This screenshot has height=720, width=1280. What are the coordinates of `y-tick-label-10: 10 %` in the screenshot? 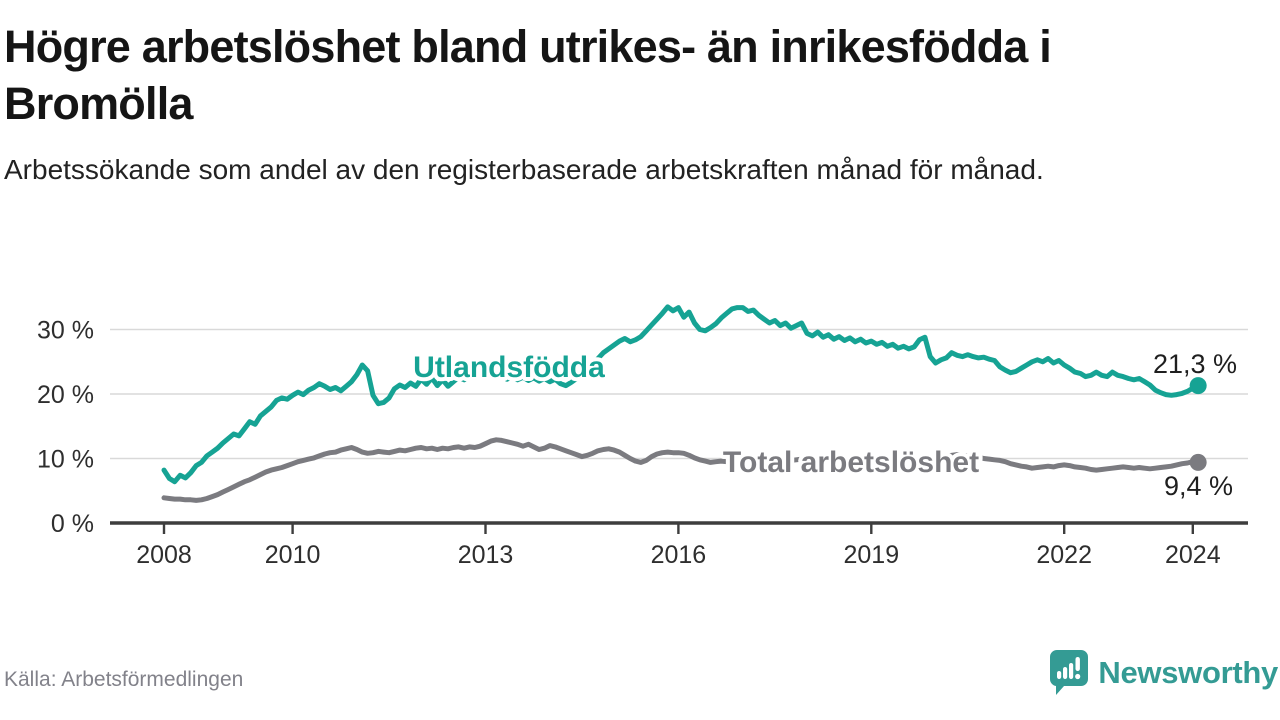 It's located at (65, 460).